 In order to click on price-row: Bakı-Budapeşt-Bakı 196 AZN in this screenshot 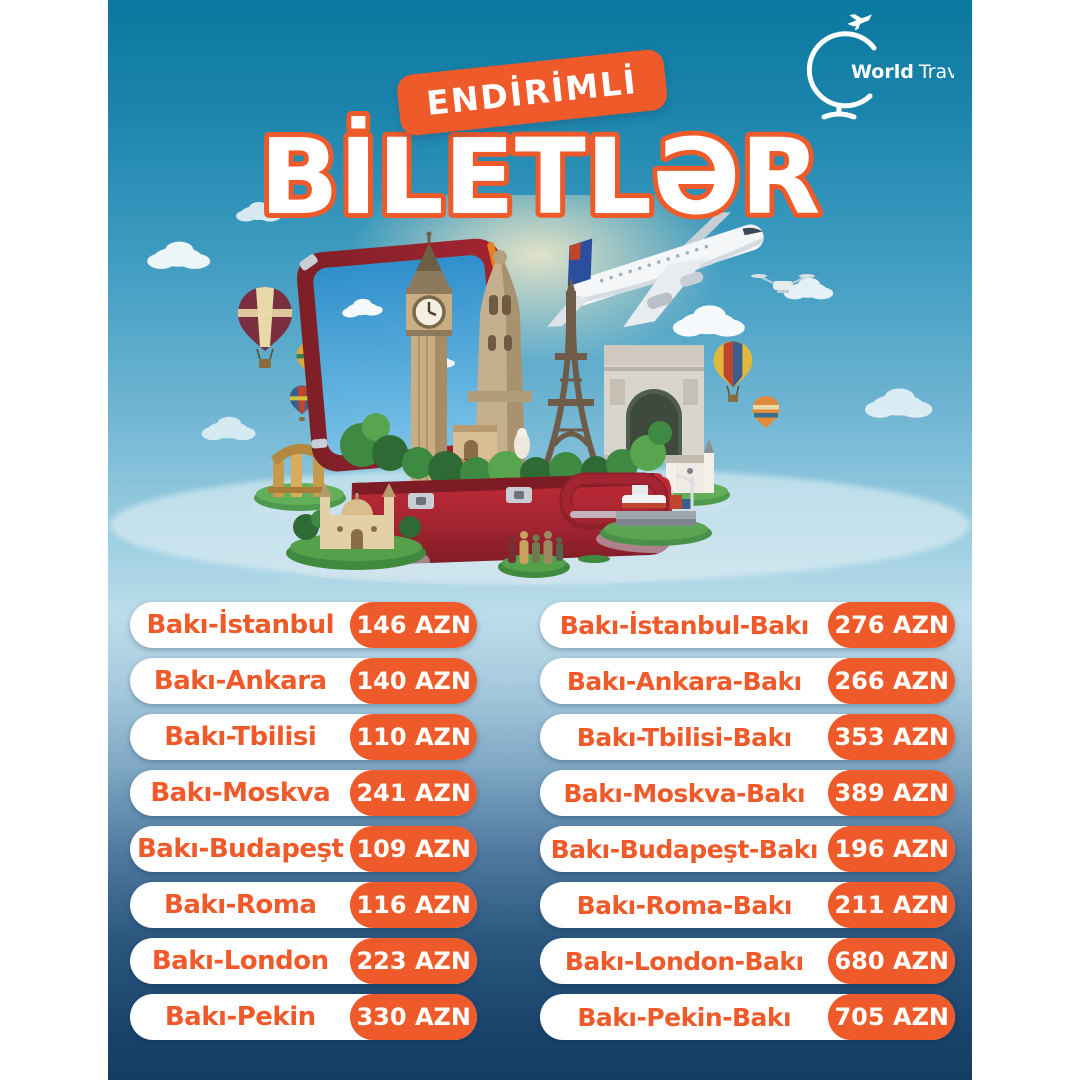, I will do `click(747, 849)`.